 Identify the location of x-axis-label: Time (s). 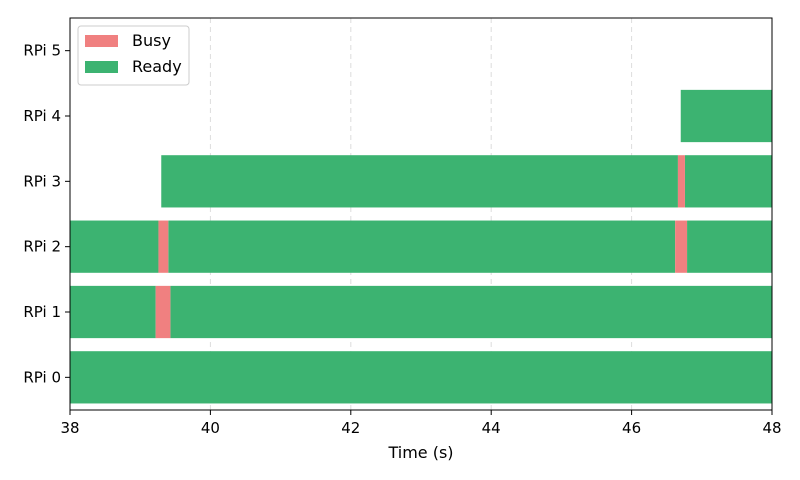
(420, 452).